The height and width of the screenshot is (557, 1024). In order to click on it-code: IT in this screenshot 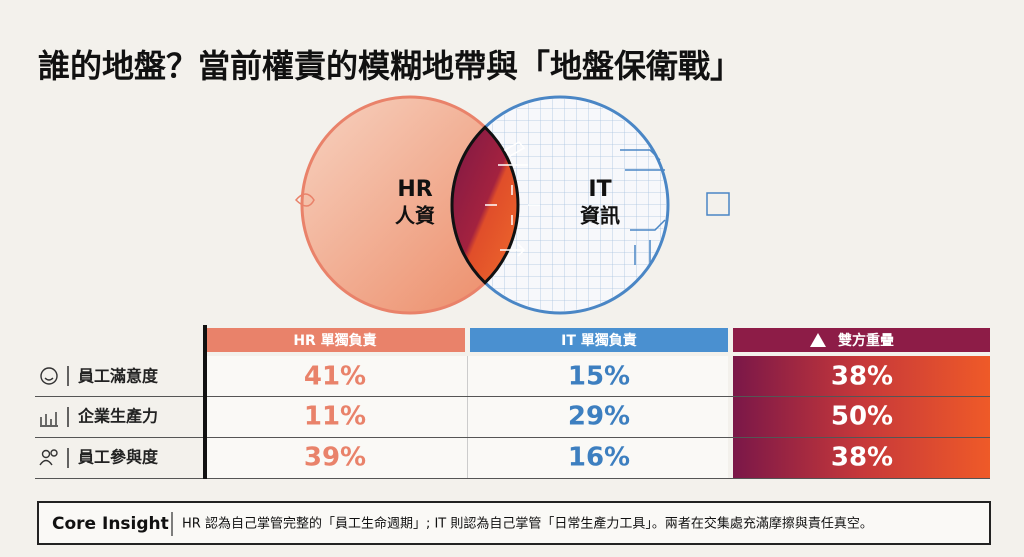, I will do `click(599, 189)`.